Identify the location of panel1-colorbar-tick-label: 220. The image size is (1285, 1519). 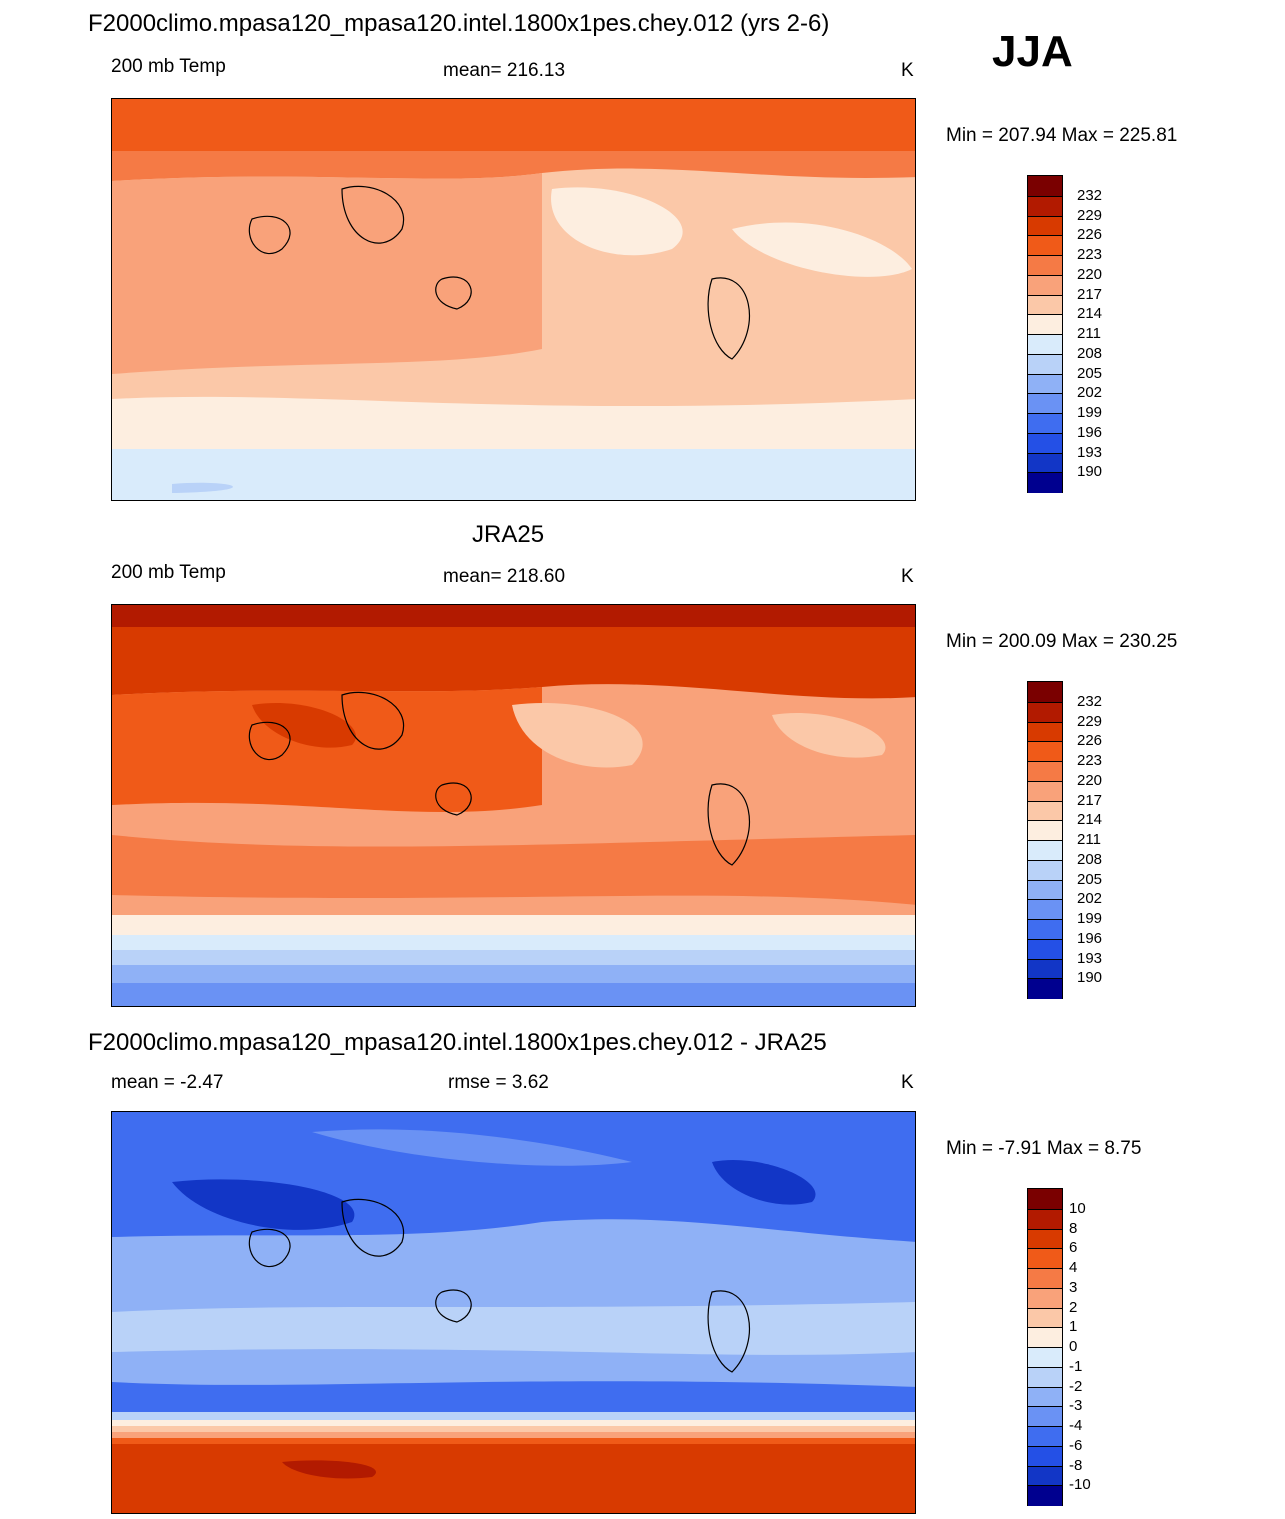
(1090, 274).